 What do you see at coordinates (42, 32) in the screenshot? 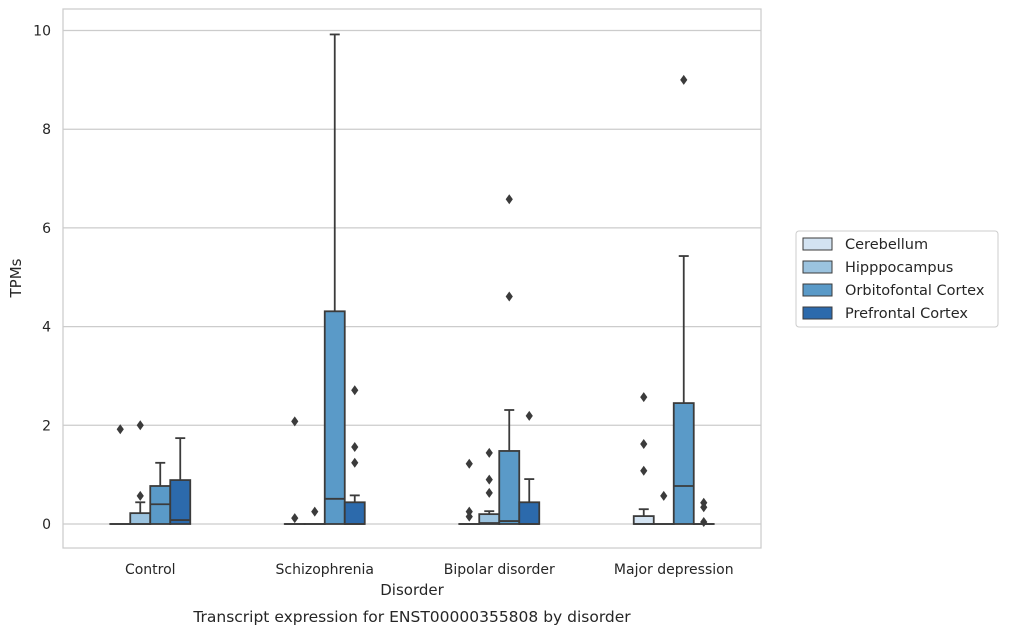
I see `y-tick-label: 10` at bounding box center [42, 32].